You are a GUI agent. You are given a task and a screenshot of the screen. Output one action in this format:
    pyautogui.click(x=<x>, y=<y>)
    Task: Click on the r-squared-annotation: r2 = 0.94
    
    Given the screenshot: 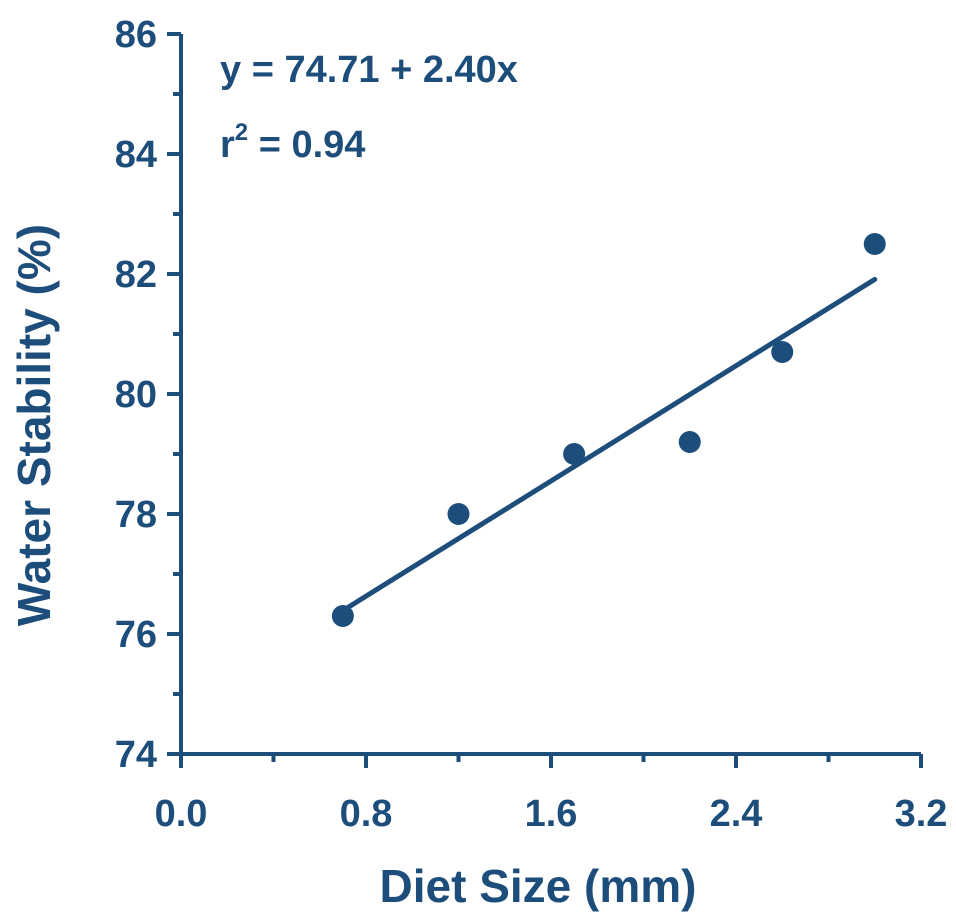 What is the action you would take?
    pyautogui.click(x=292, y=142)
    